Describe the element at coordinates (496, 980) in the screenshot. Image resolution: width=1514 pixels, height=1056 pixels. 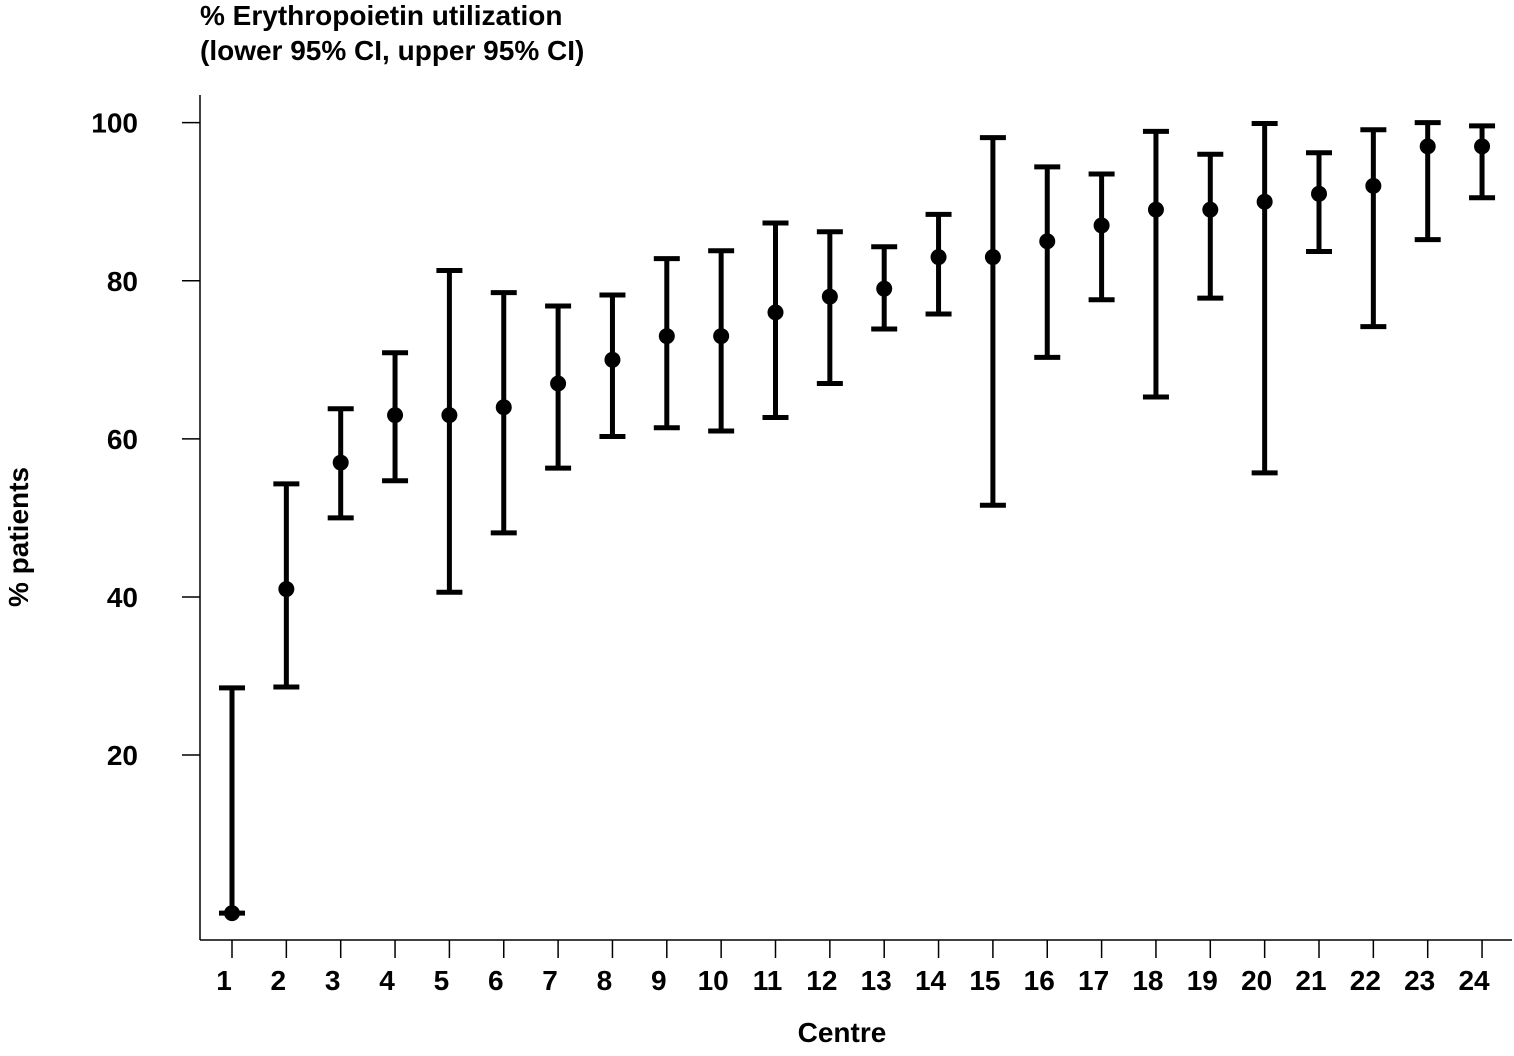
I see `x-tick-label: 6` at that location.